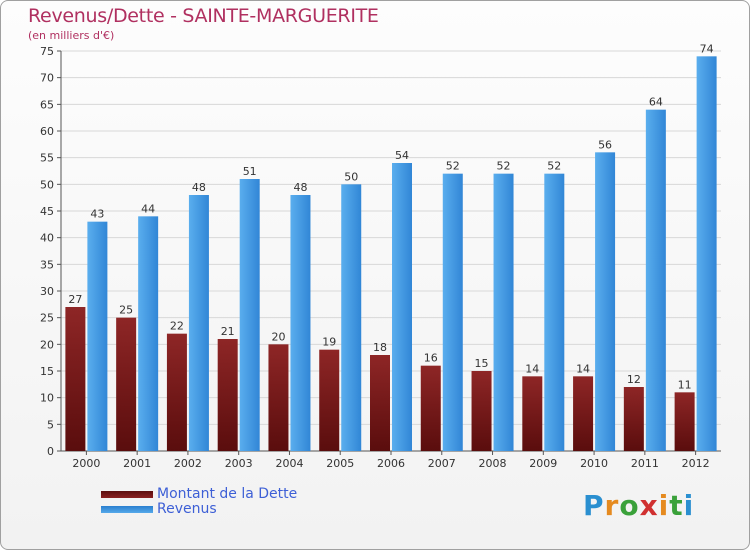 The width and height of the screenshot is (750, 550). Describe the element at coordinates (47, 211) in the screenshot. I see `y-tick-label-45: 45` at that location.